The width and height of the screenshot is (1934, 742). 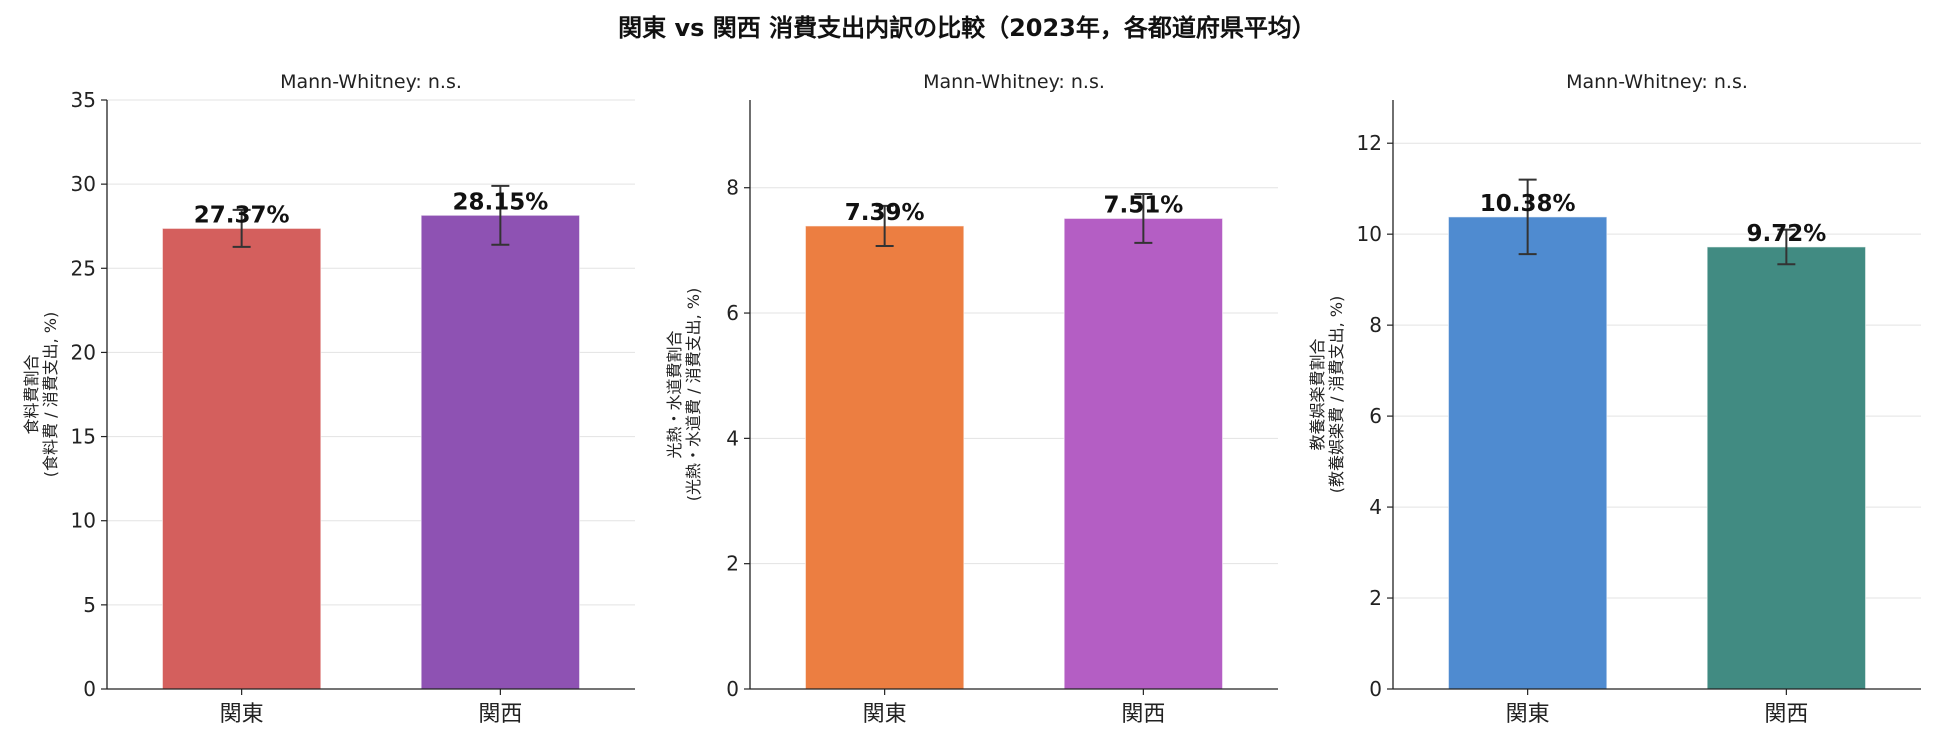 What do you see at coordinates (83, 100) in the screenshot?
I see `y-tick-label: 35` at bounding box center [83, 100].